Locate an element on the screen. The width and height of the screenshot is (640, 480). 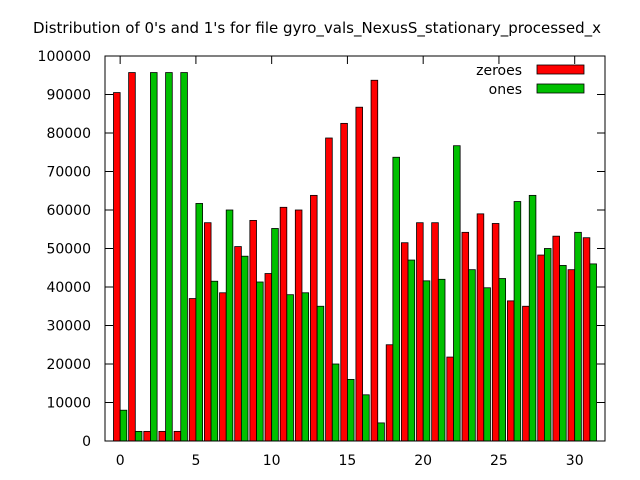
x-tick-label: 15 is located at coordinates (348, 461).